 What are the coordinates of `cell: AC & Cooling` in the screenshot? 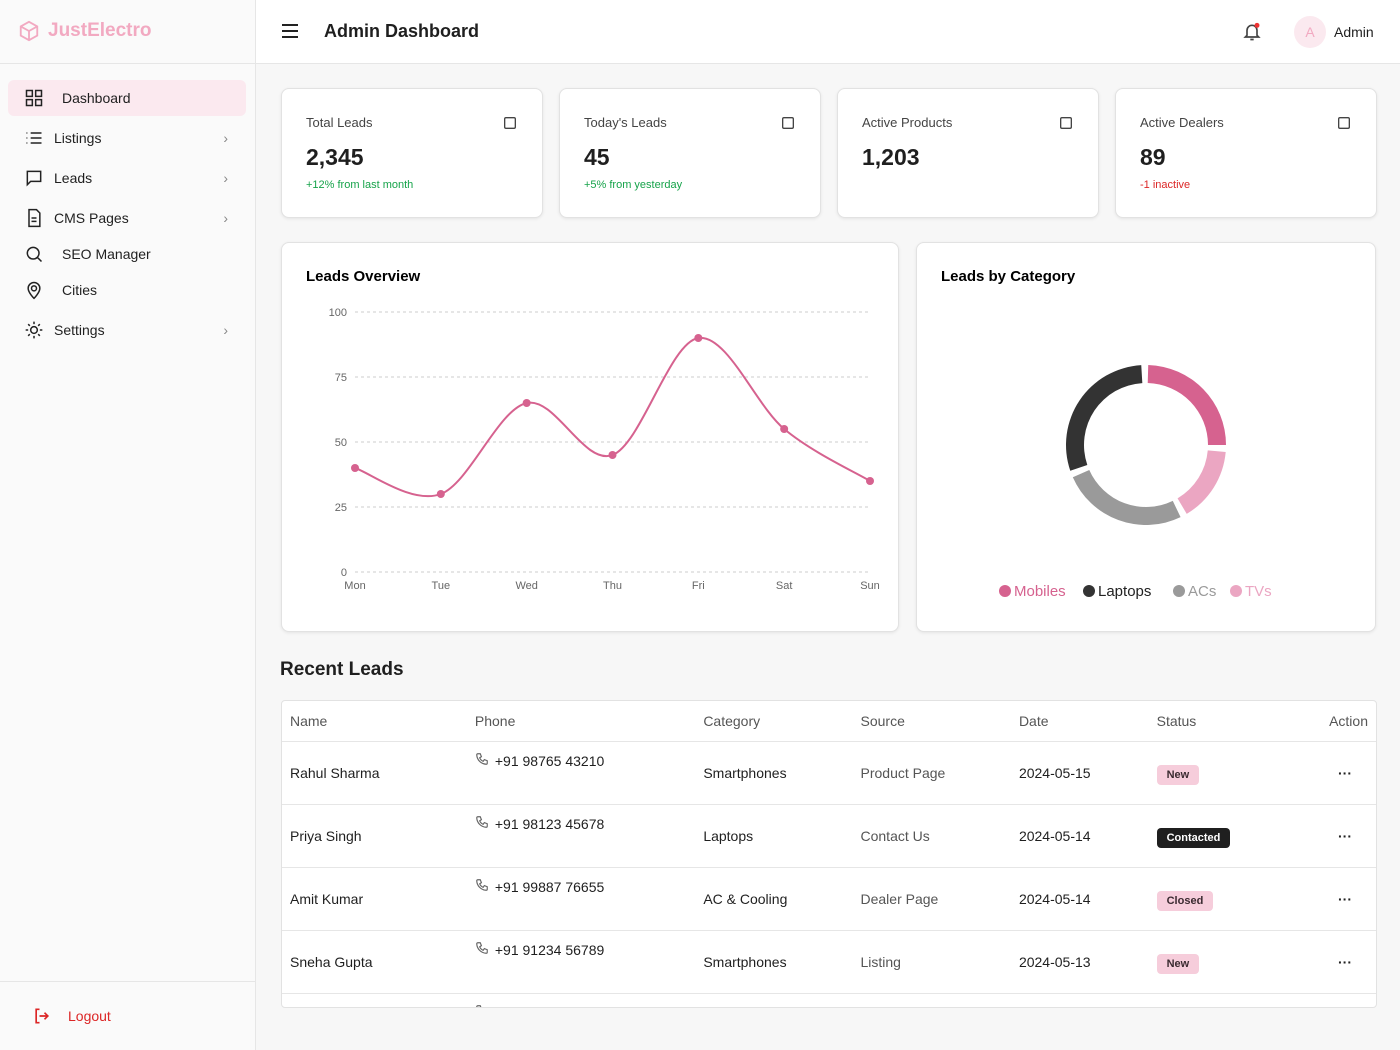 It's located at (774, 899).